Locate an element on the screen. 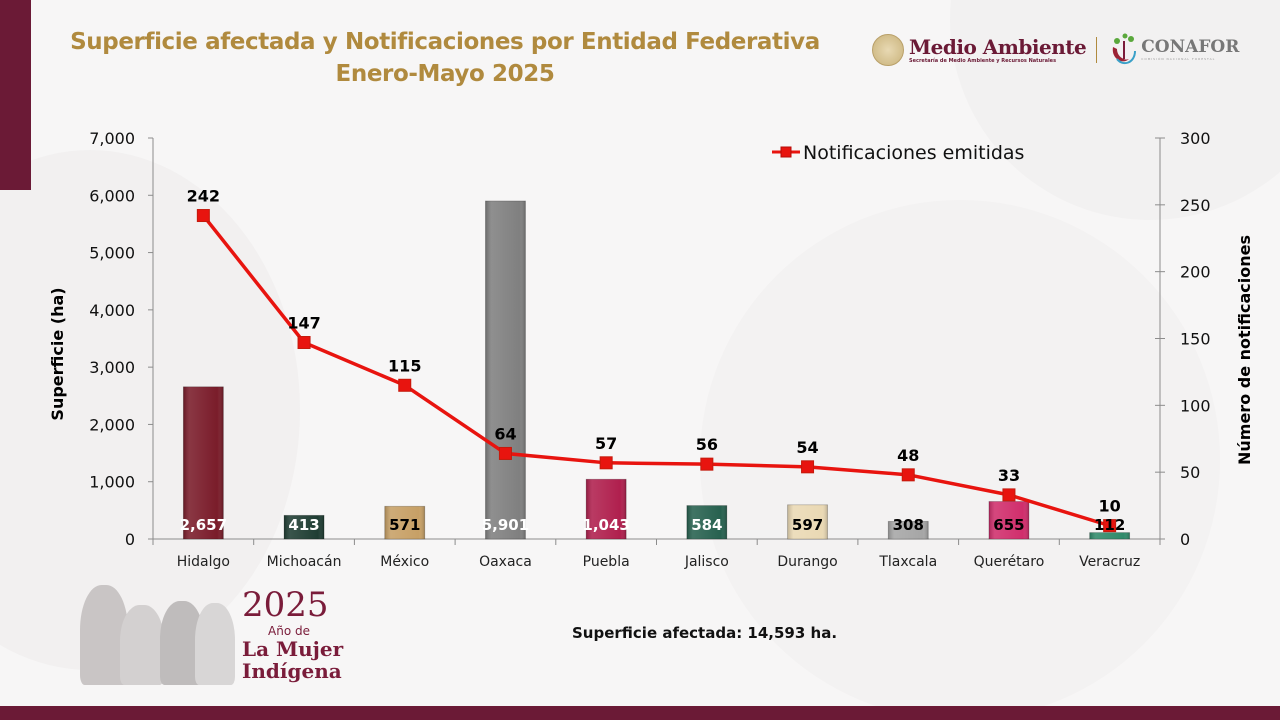 This screenshot has height=720, width=1280. x-tick-label: México is located at coordinates (404, 562).